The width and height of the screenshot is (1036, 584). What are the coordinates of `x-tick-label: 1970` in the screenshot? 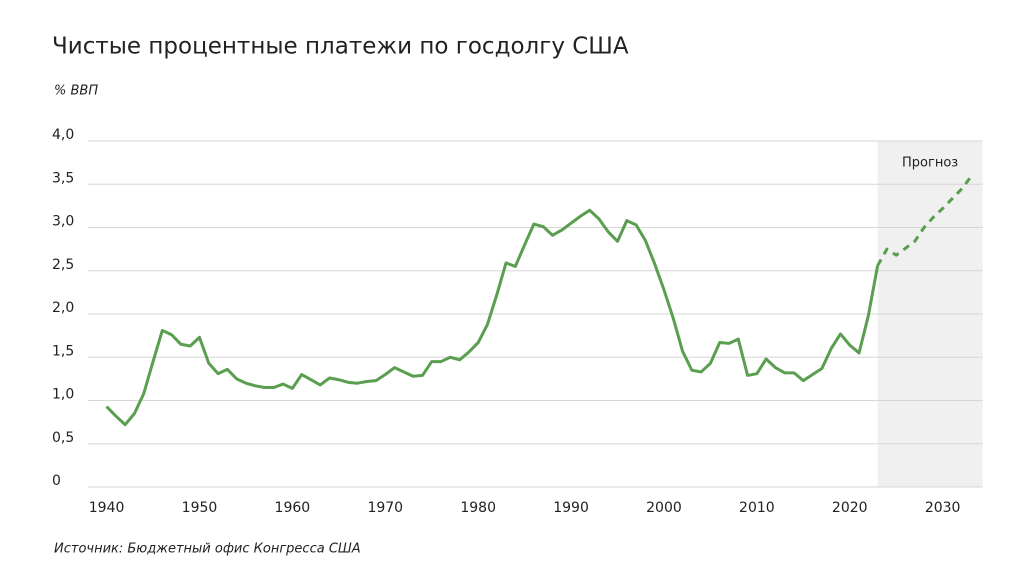 It's located at (385, 508).